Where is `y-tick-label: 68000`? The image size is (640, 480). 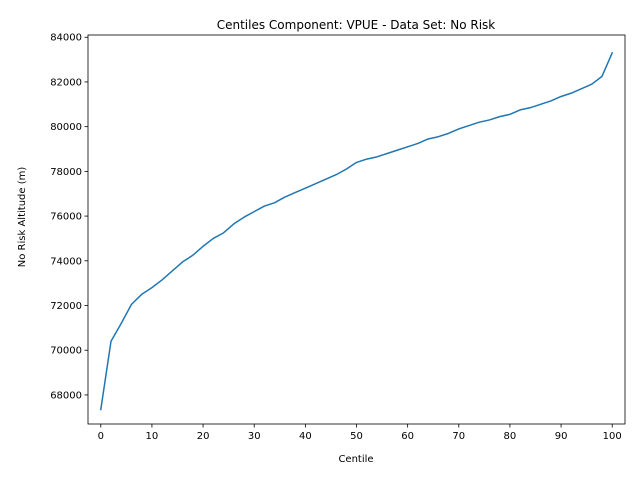 y-tick-label: 68000 is located at coordinates (66, 395).